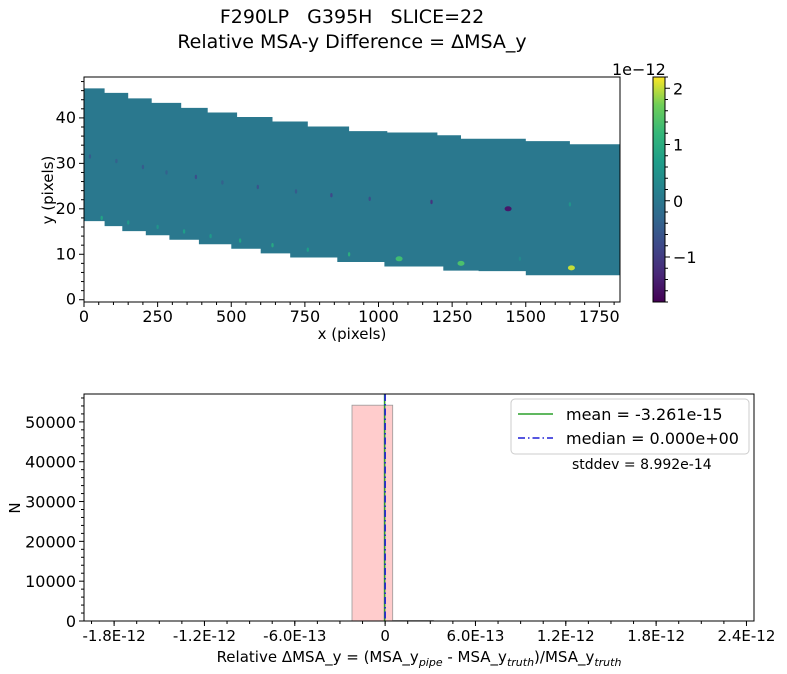  Describe the element at coordinates (54, 514) in the screenshot. I see `histogram-y-ticks: 0 10000 20000 30000 40000 50000` at that location.